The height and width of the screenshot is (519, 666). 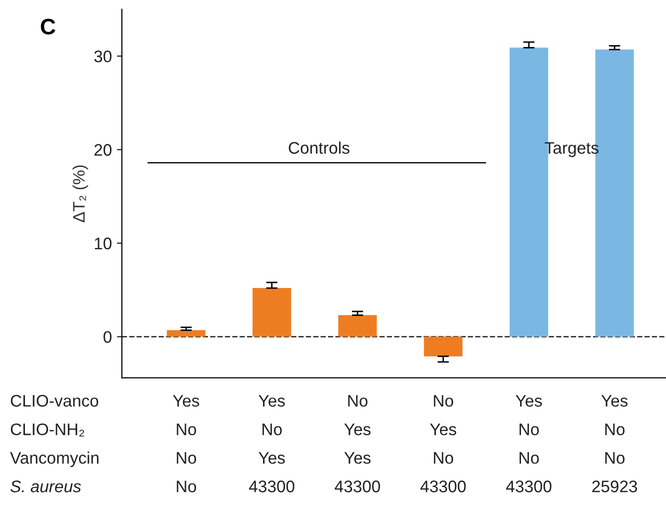 I want to click on x-tick-label: Yes No No 43300, so click(x=529, y=443).